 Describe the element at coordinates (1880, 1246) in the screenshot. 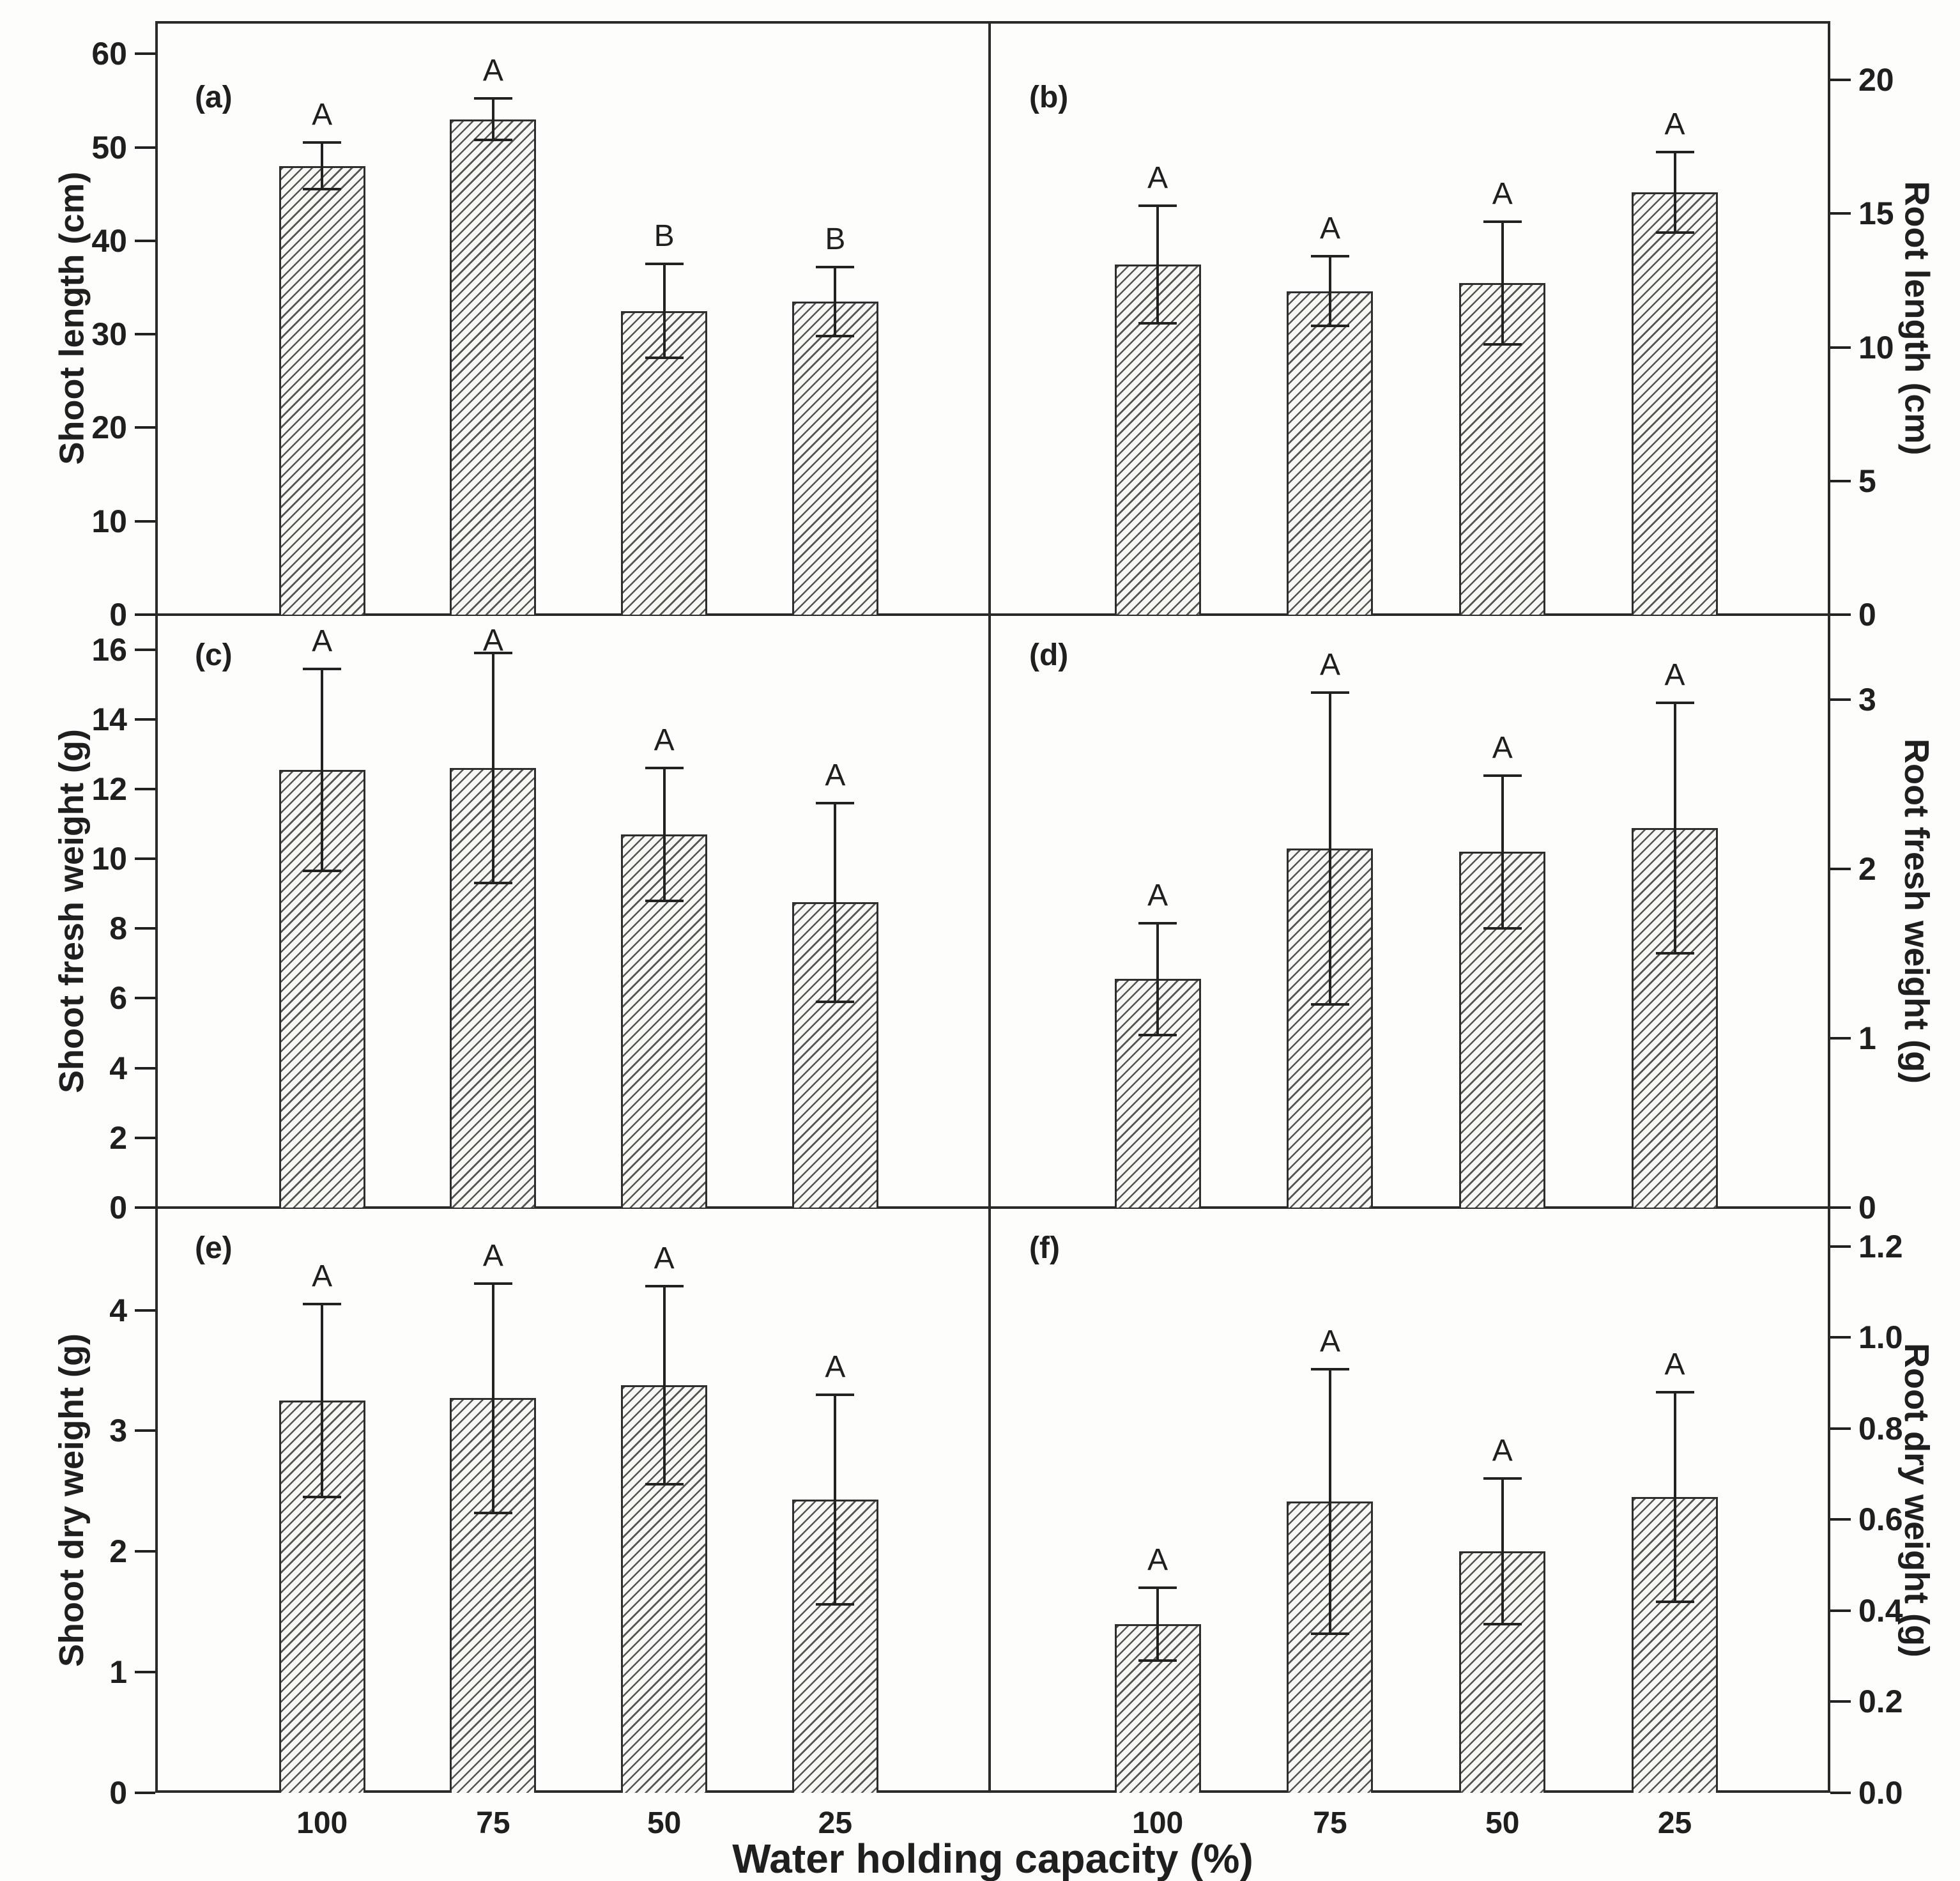

I see `y-tick-label: 1.2` at that location.